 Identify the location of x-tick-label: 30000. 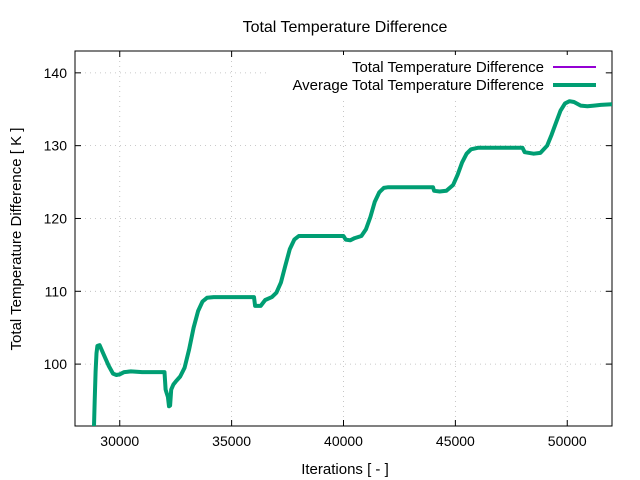
(119, 441).